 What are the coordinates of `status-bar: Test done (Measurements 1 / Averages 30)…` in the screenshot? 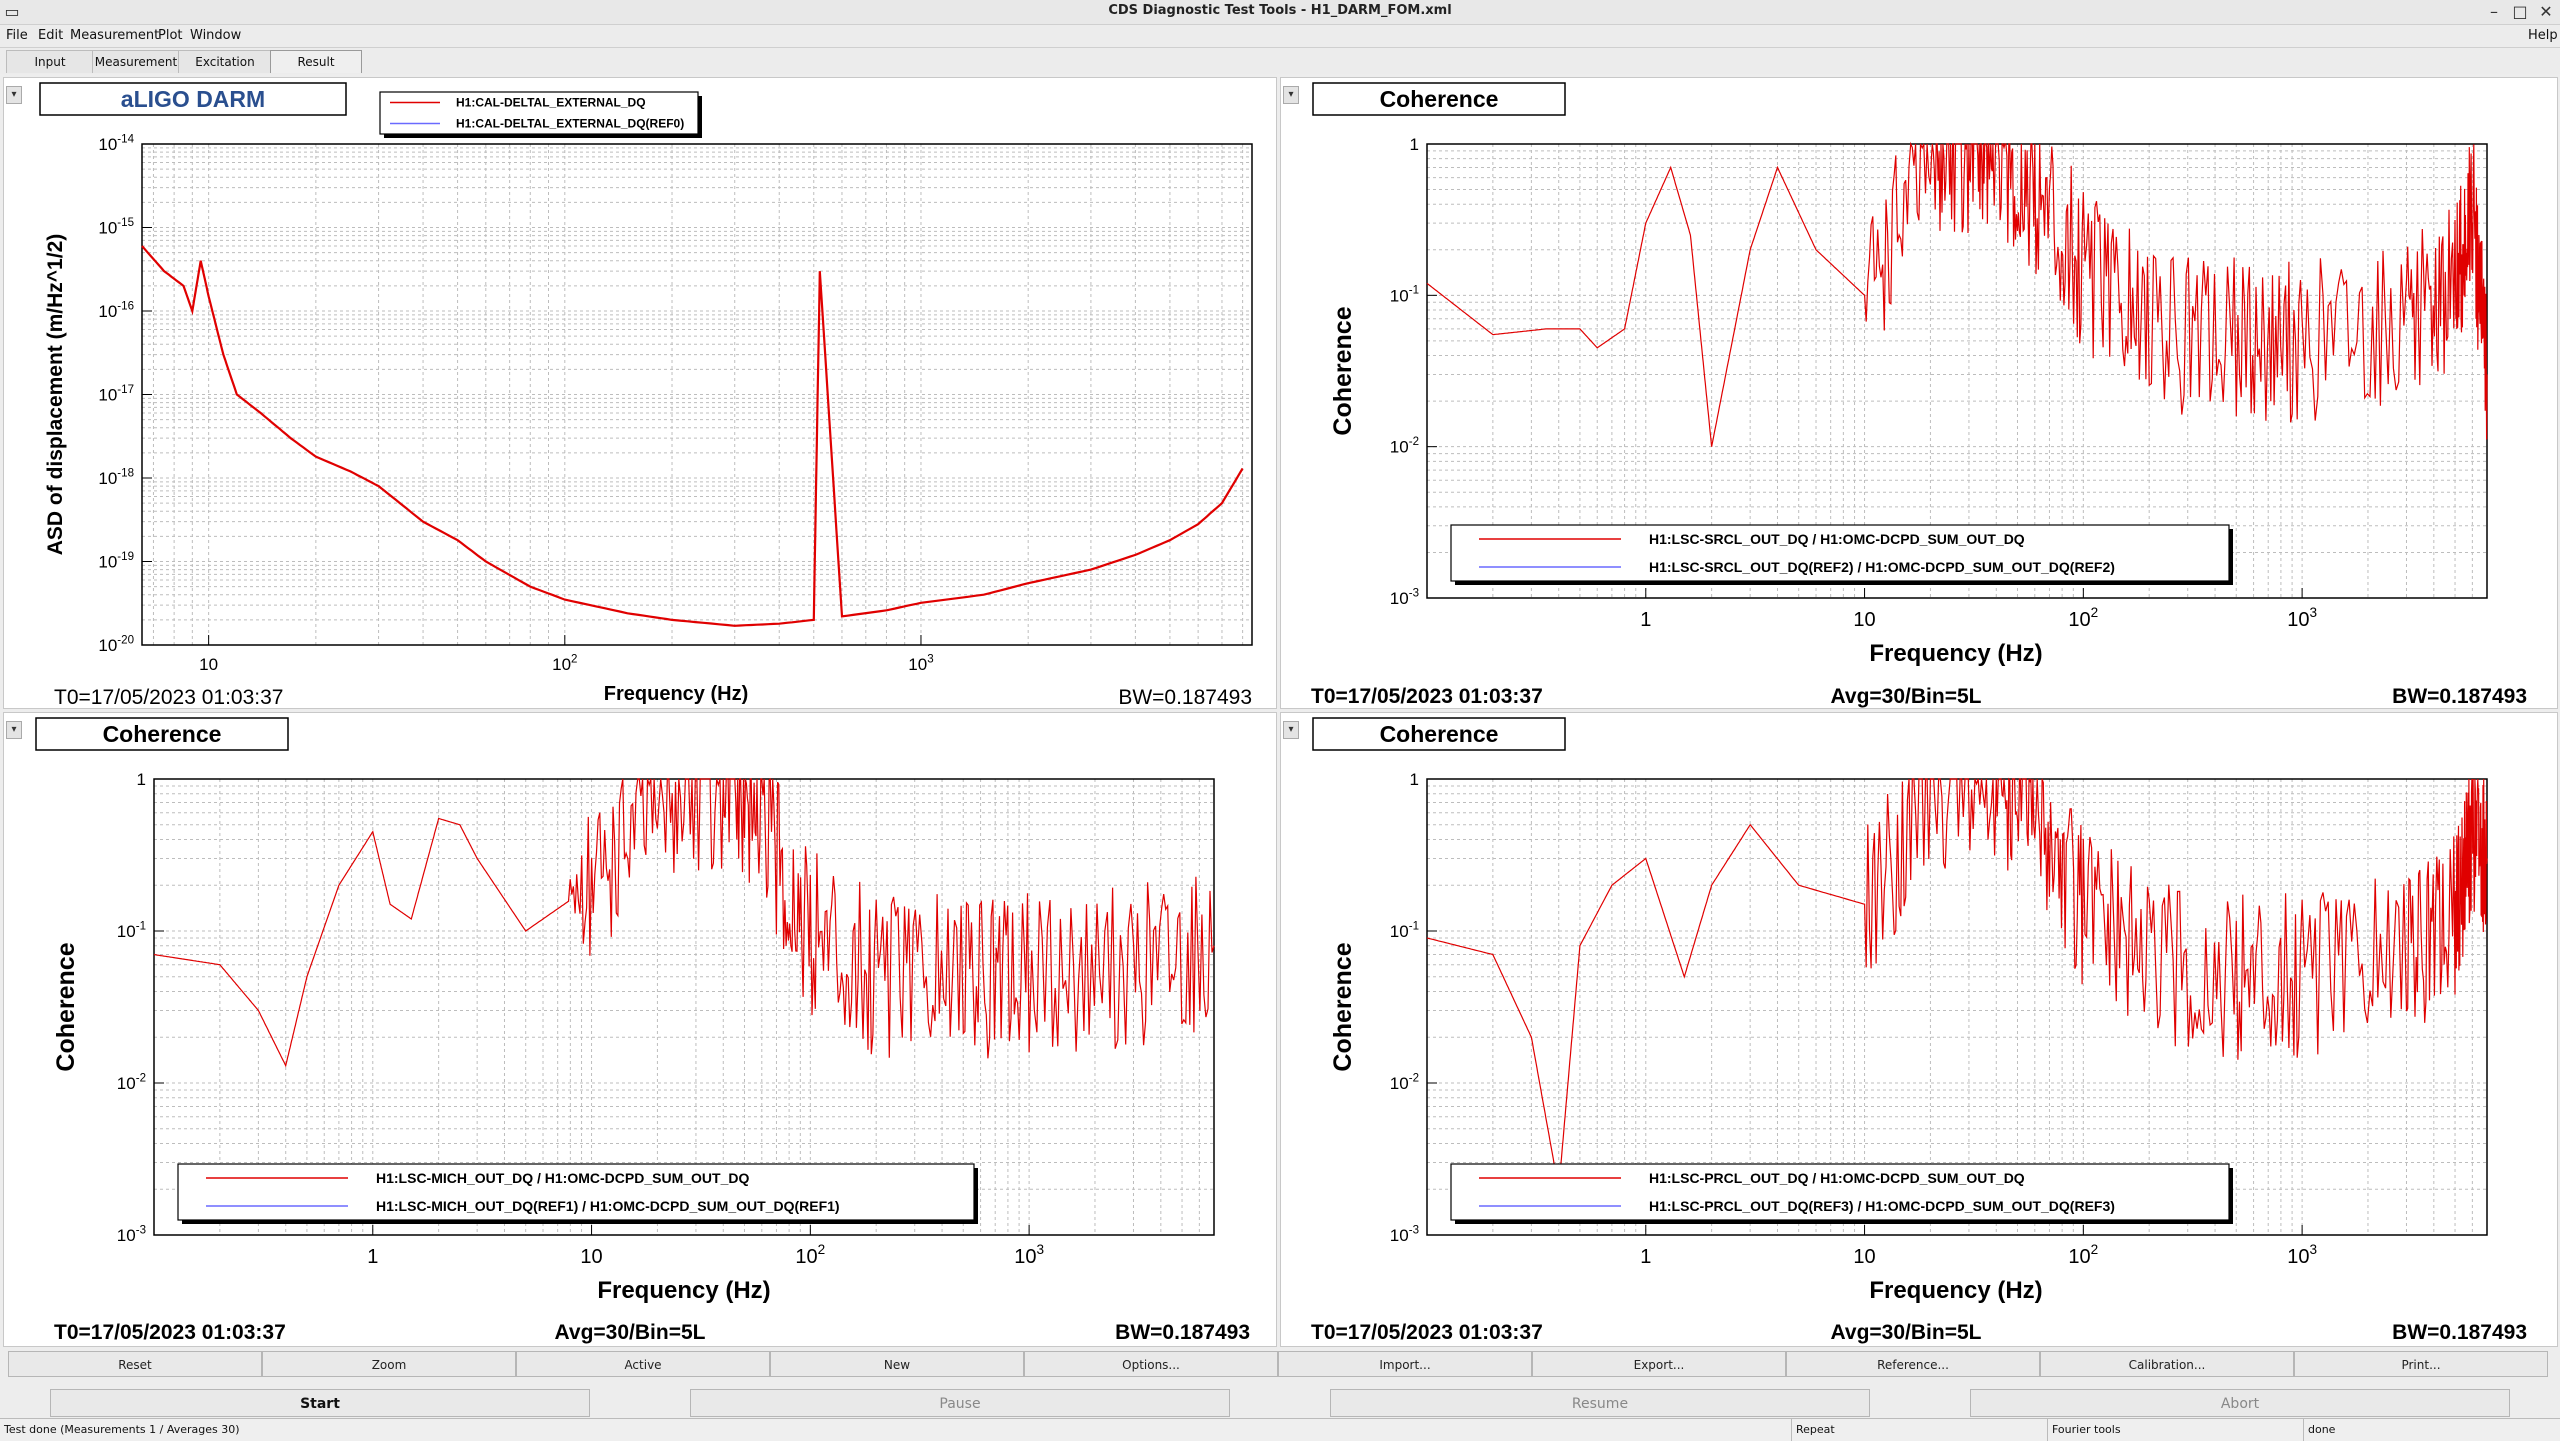 It's located at (1280, 1429).